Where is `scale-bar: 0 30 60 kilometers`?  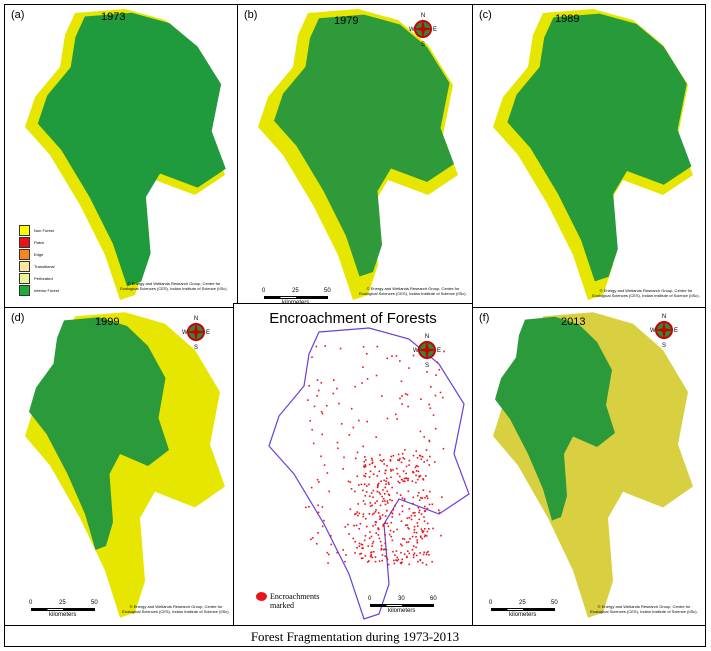
scale-bar: 0 30 60 kilometers is located at coordinates (402, 605).